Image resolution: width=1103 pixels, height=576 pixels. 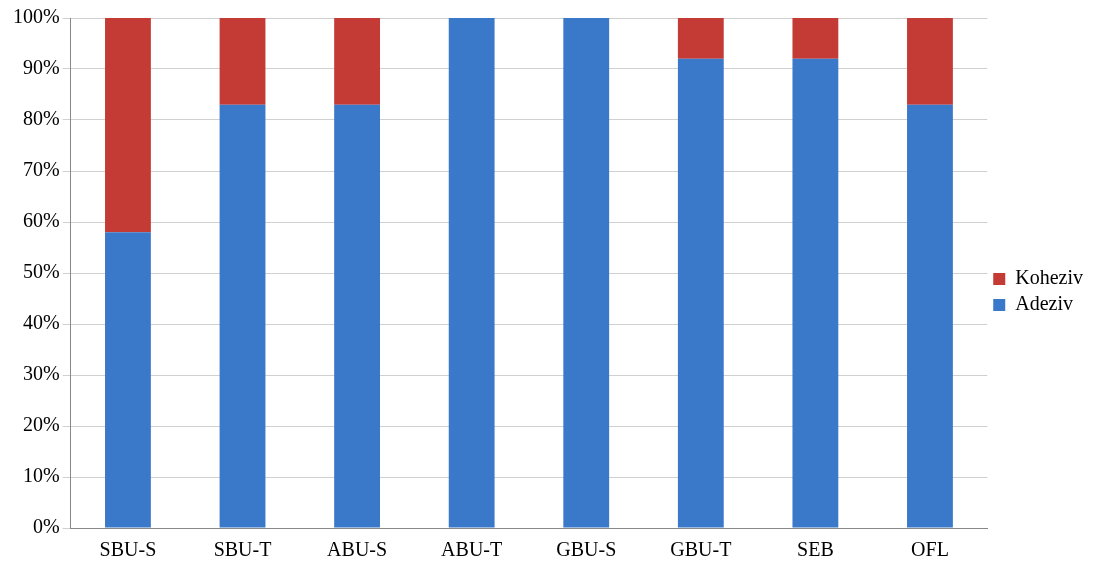 What do you see at coordinates (41, 271) in the screenshot?
I see `y-tick-label: 50%` at bounding box center [41, 271].